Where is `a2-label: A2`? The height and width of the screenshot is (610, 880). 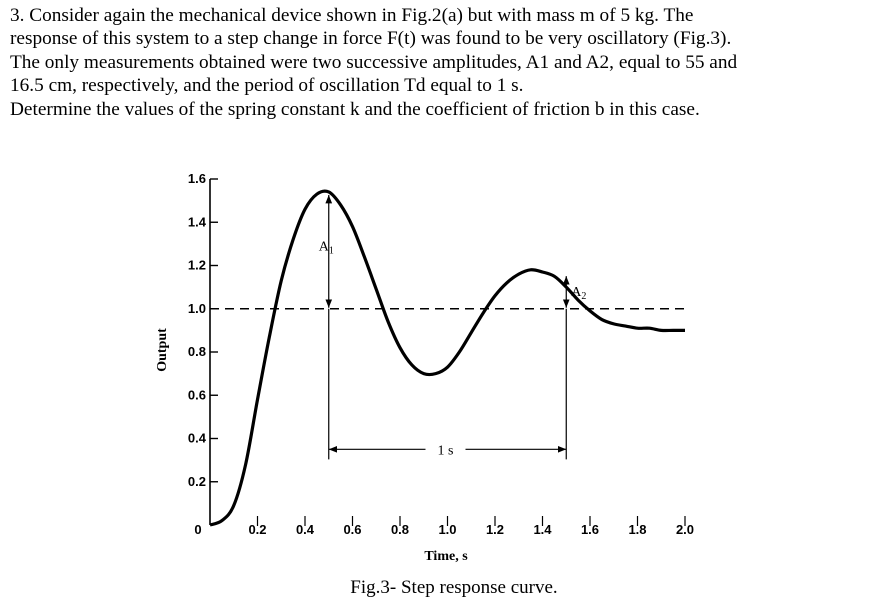 a2-label: A2 is located at coordinates (578, 293).